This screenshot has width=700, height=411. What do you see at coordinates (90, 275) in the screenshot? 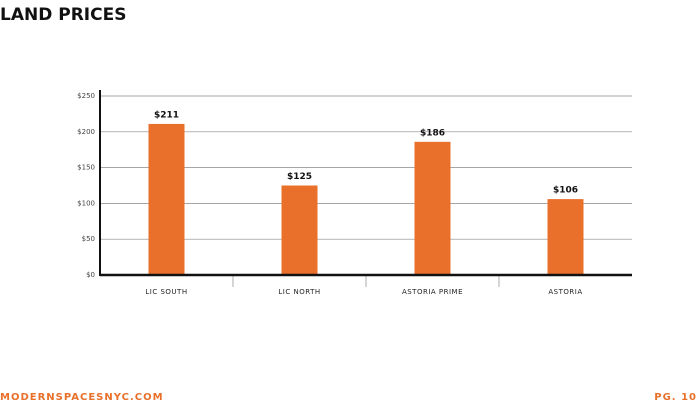
I see `y-tick-label: $0` at bounding box center [90, 275].